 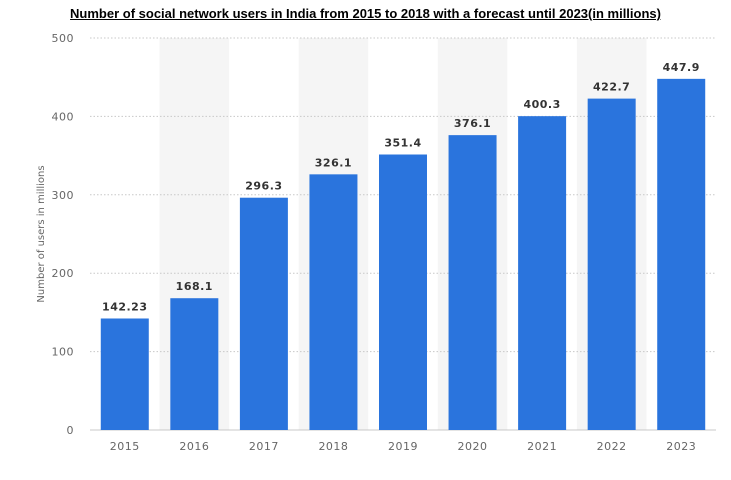 What do you see at coordinates (124, 306) in the screenshot?
I see `bar-value-label-2015: 142.23` at bounding box center [124, 306].